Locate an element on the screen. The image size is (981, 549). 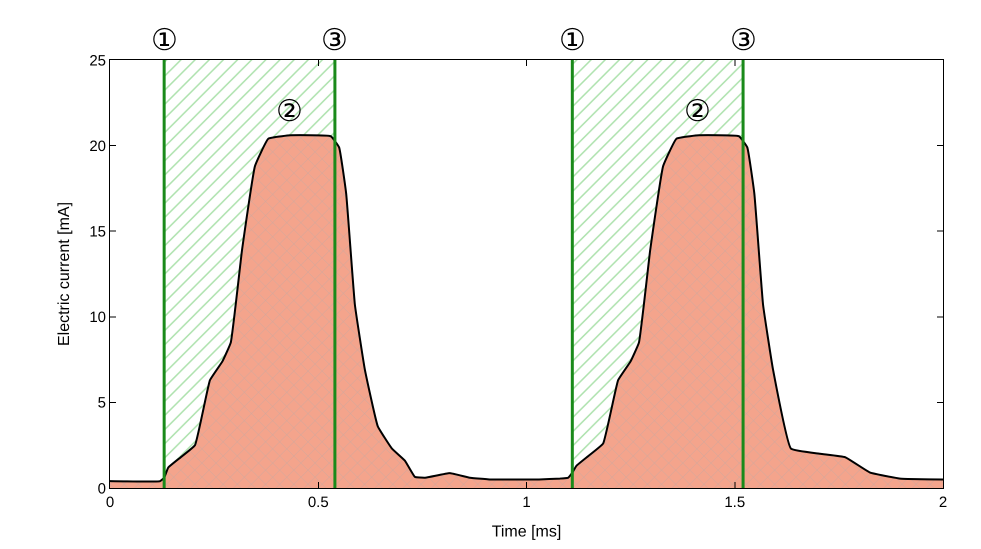
y-tick-label: 10 is located at coordinates (97, 317).